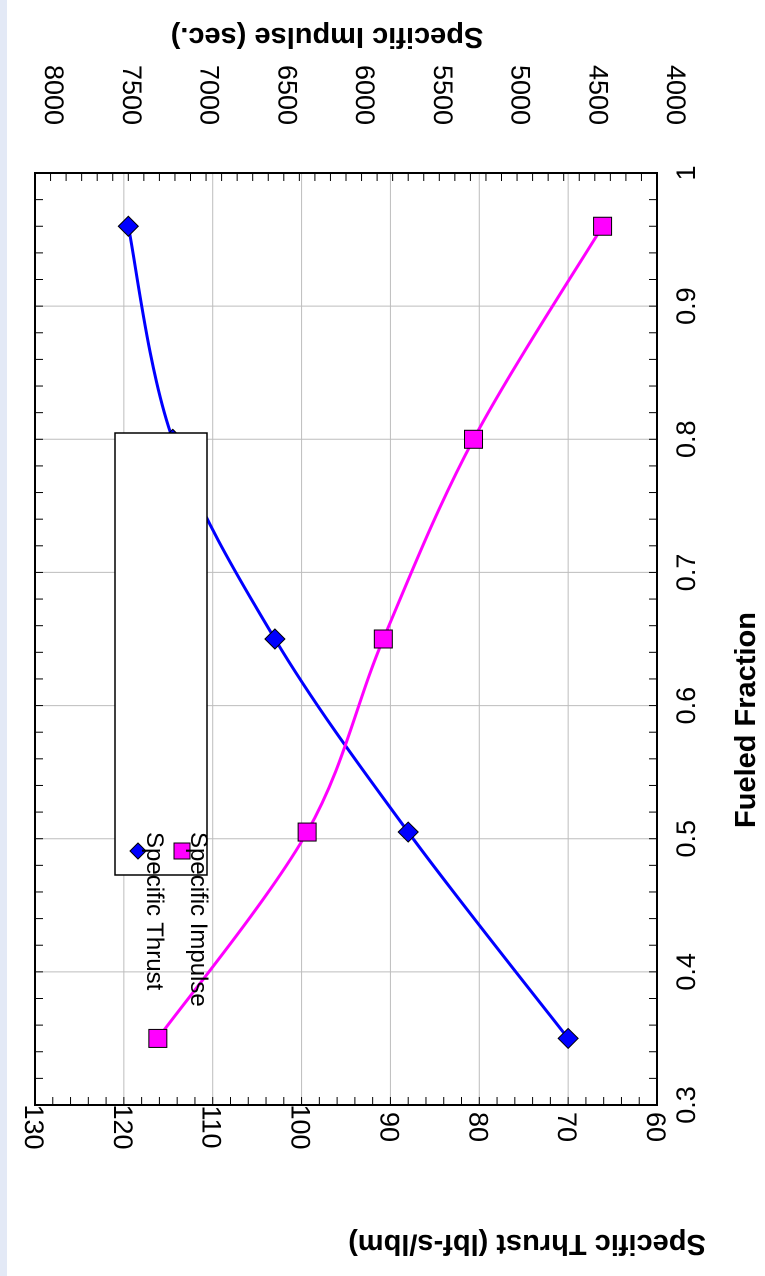  Describe the element at coordinates (123, 1126) in the screenshot. I see `left-tick-label: 120` at that location.